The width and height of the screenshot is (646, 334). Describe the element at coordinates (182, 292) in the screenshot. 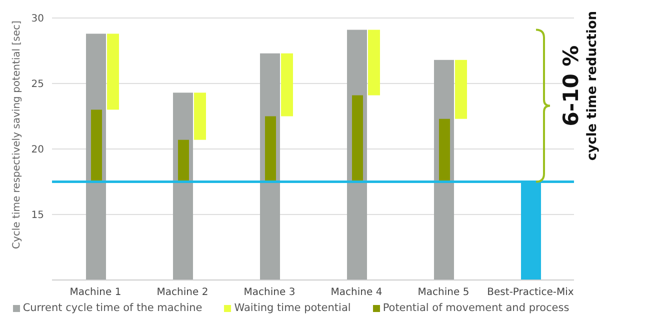

I see `x-tick-label: Machine 2` at that location.